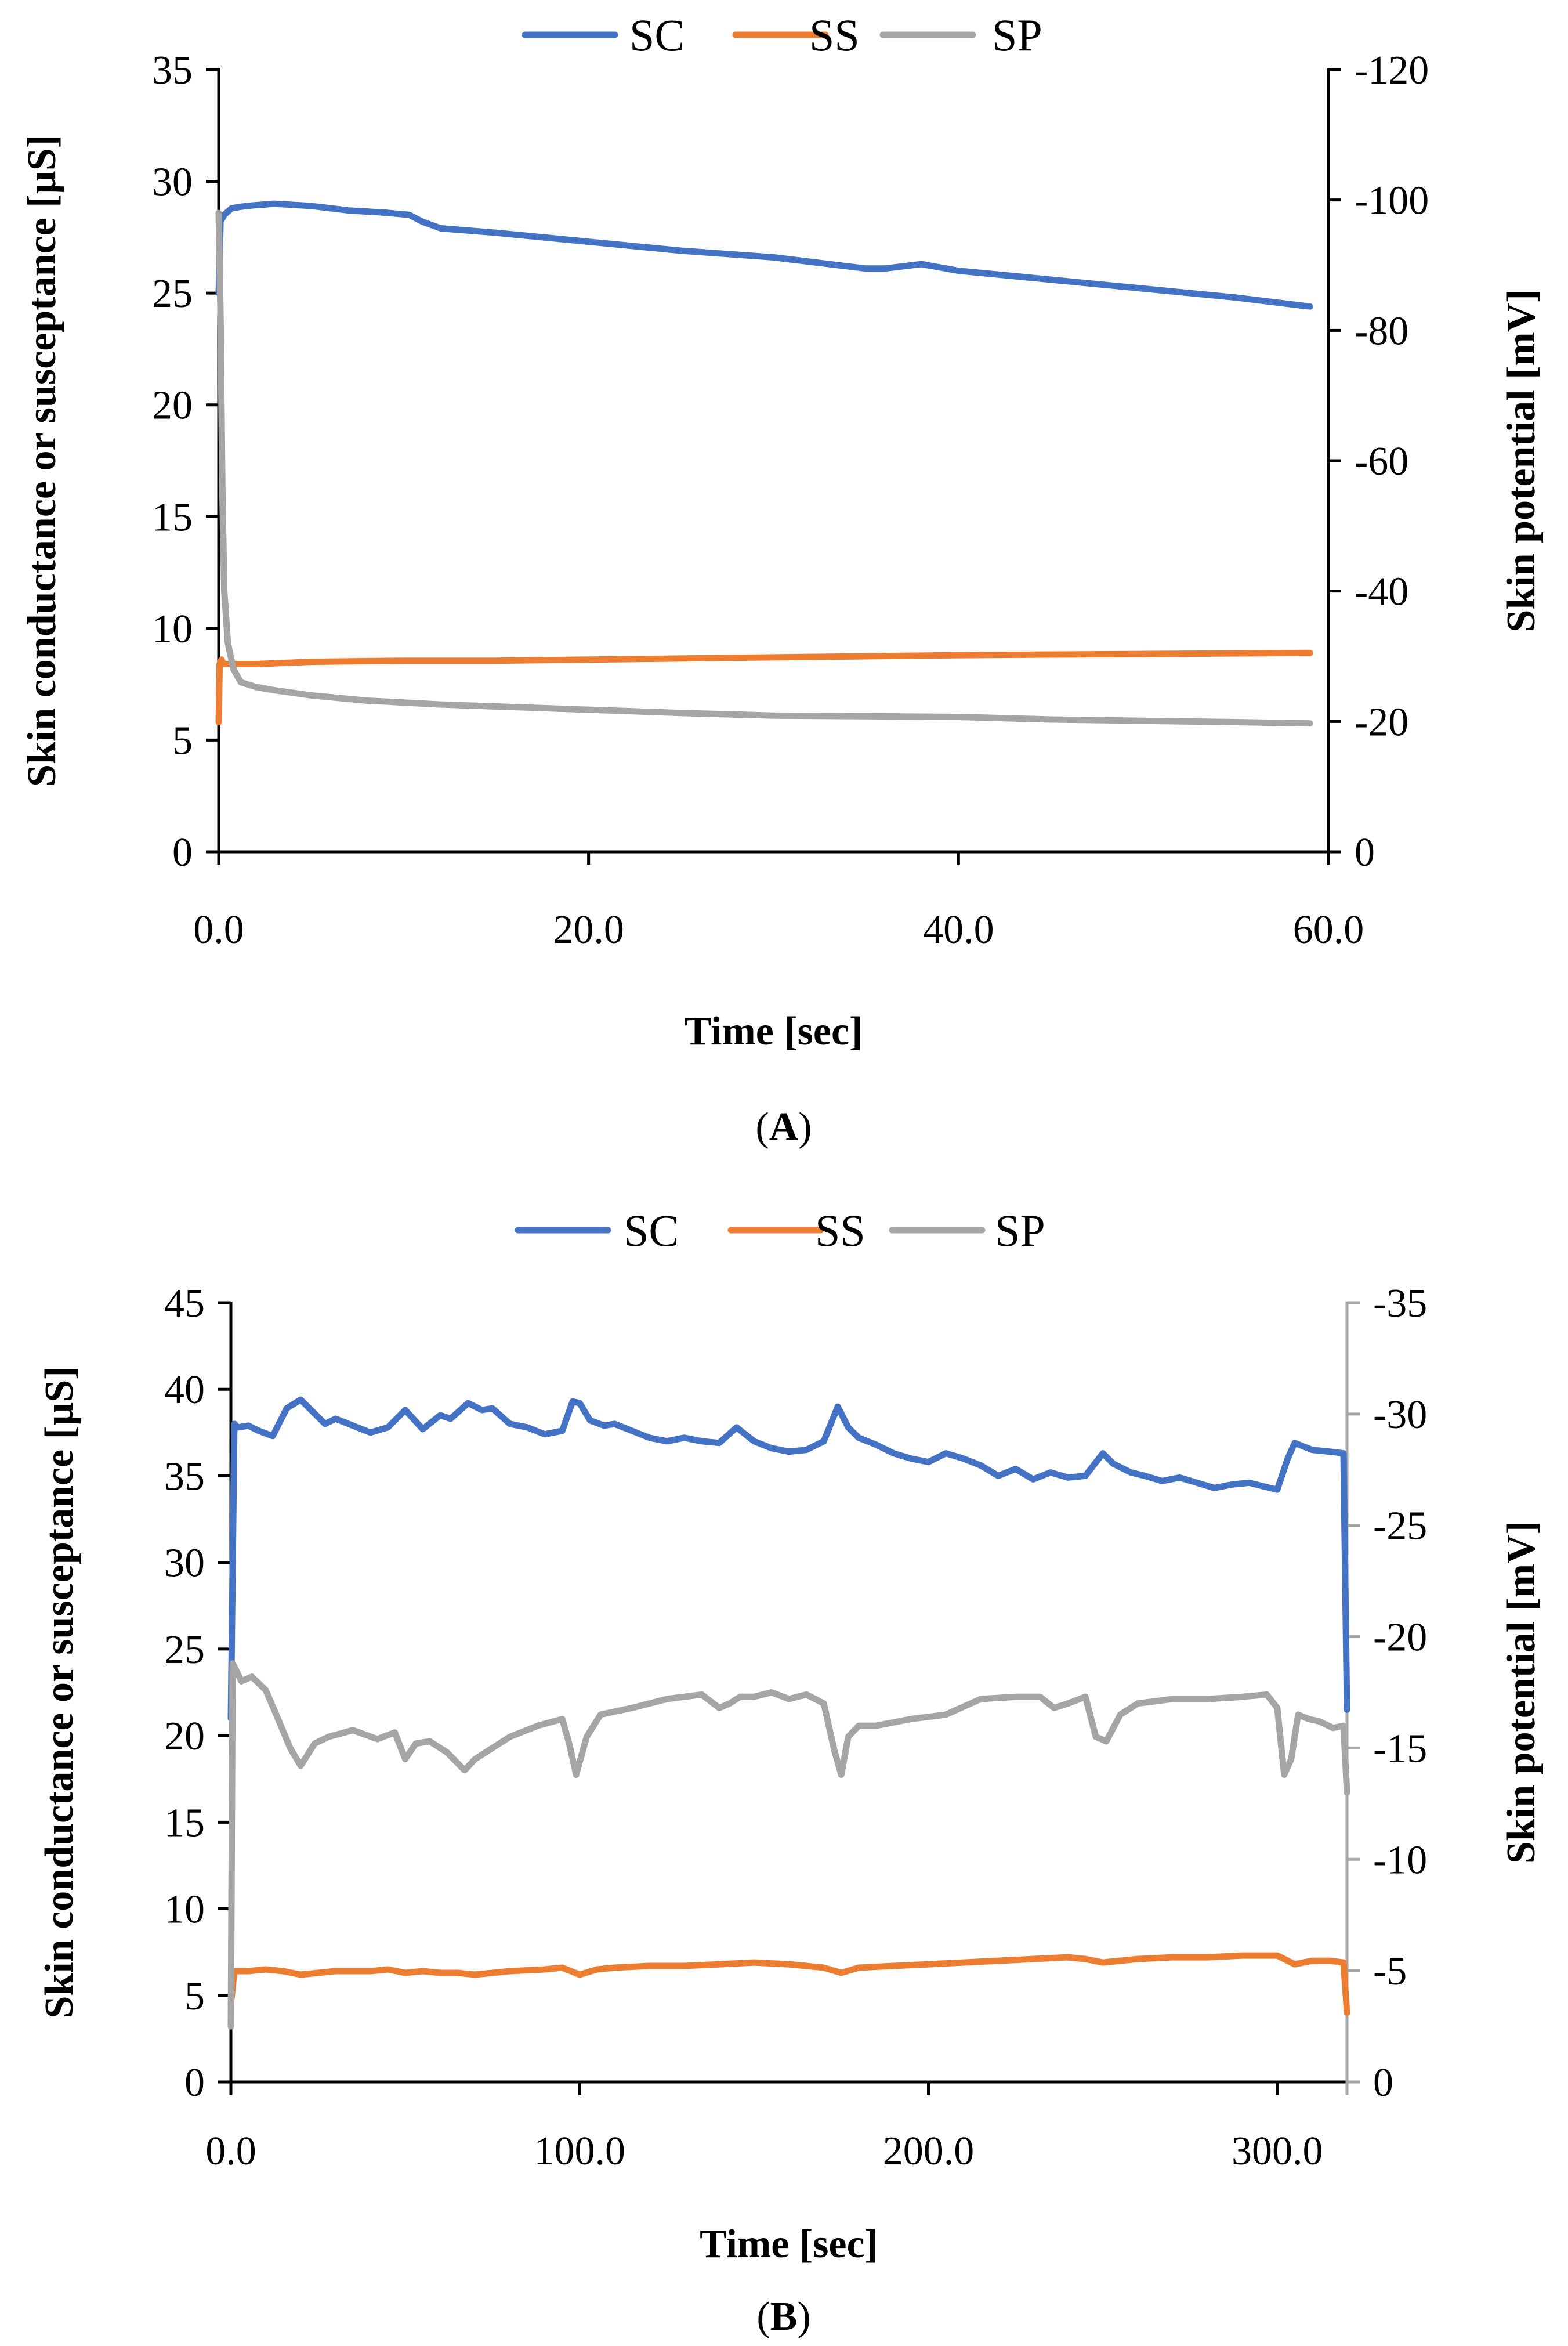  What do you see at coordinates (1392, 70) in the screenshot?
I see `y2-tick-label: -120` at bounding box center [1392, 70].